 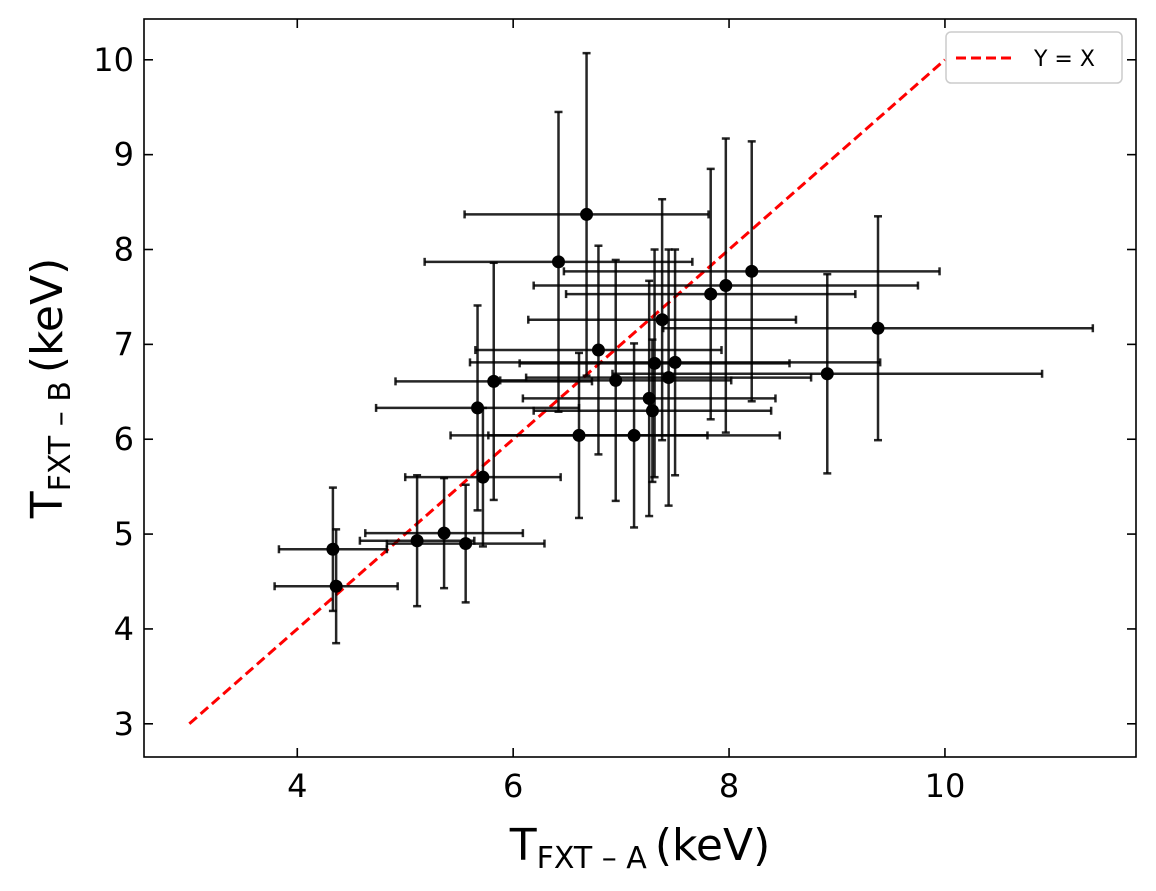 I want to click on y-tick-label: 8, so click(x=124, y=250).